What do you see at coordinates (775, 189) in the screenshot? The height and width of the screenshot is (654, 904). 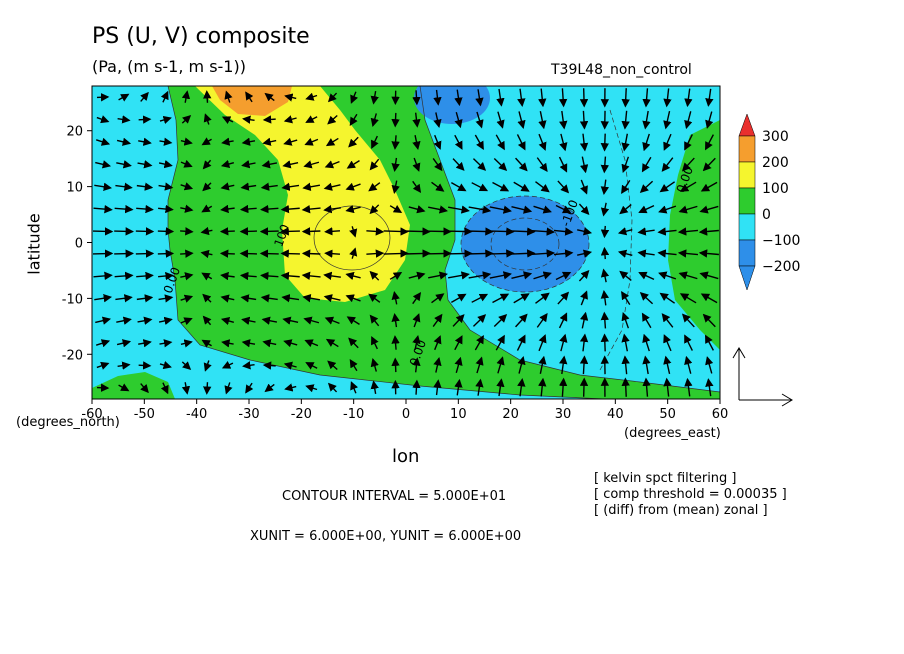 I see `colorbar-label: 100` at bounding box center [775, 189].